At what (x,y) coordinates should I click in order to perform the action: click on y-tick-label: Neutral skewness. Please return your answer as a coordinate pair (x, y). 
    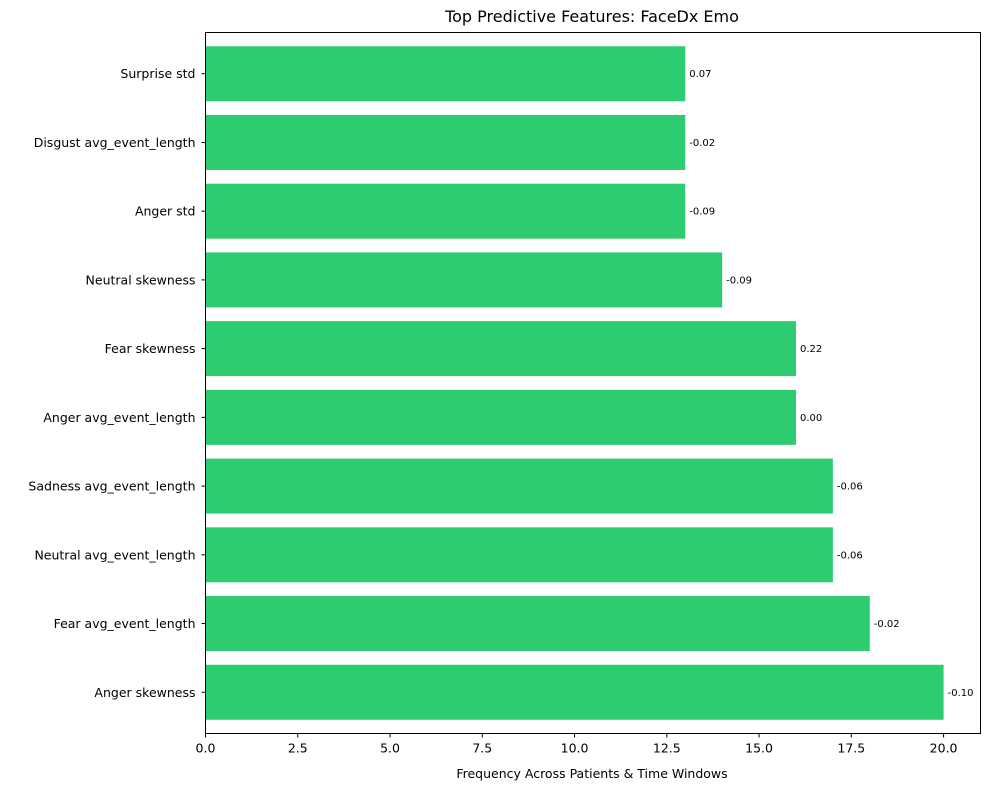
    Looking at the image, I should click on (141, 279).